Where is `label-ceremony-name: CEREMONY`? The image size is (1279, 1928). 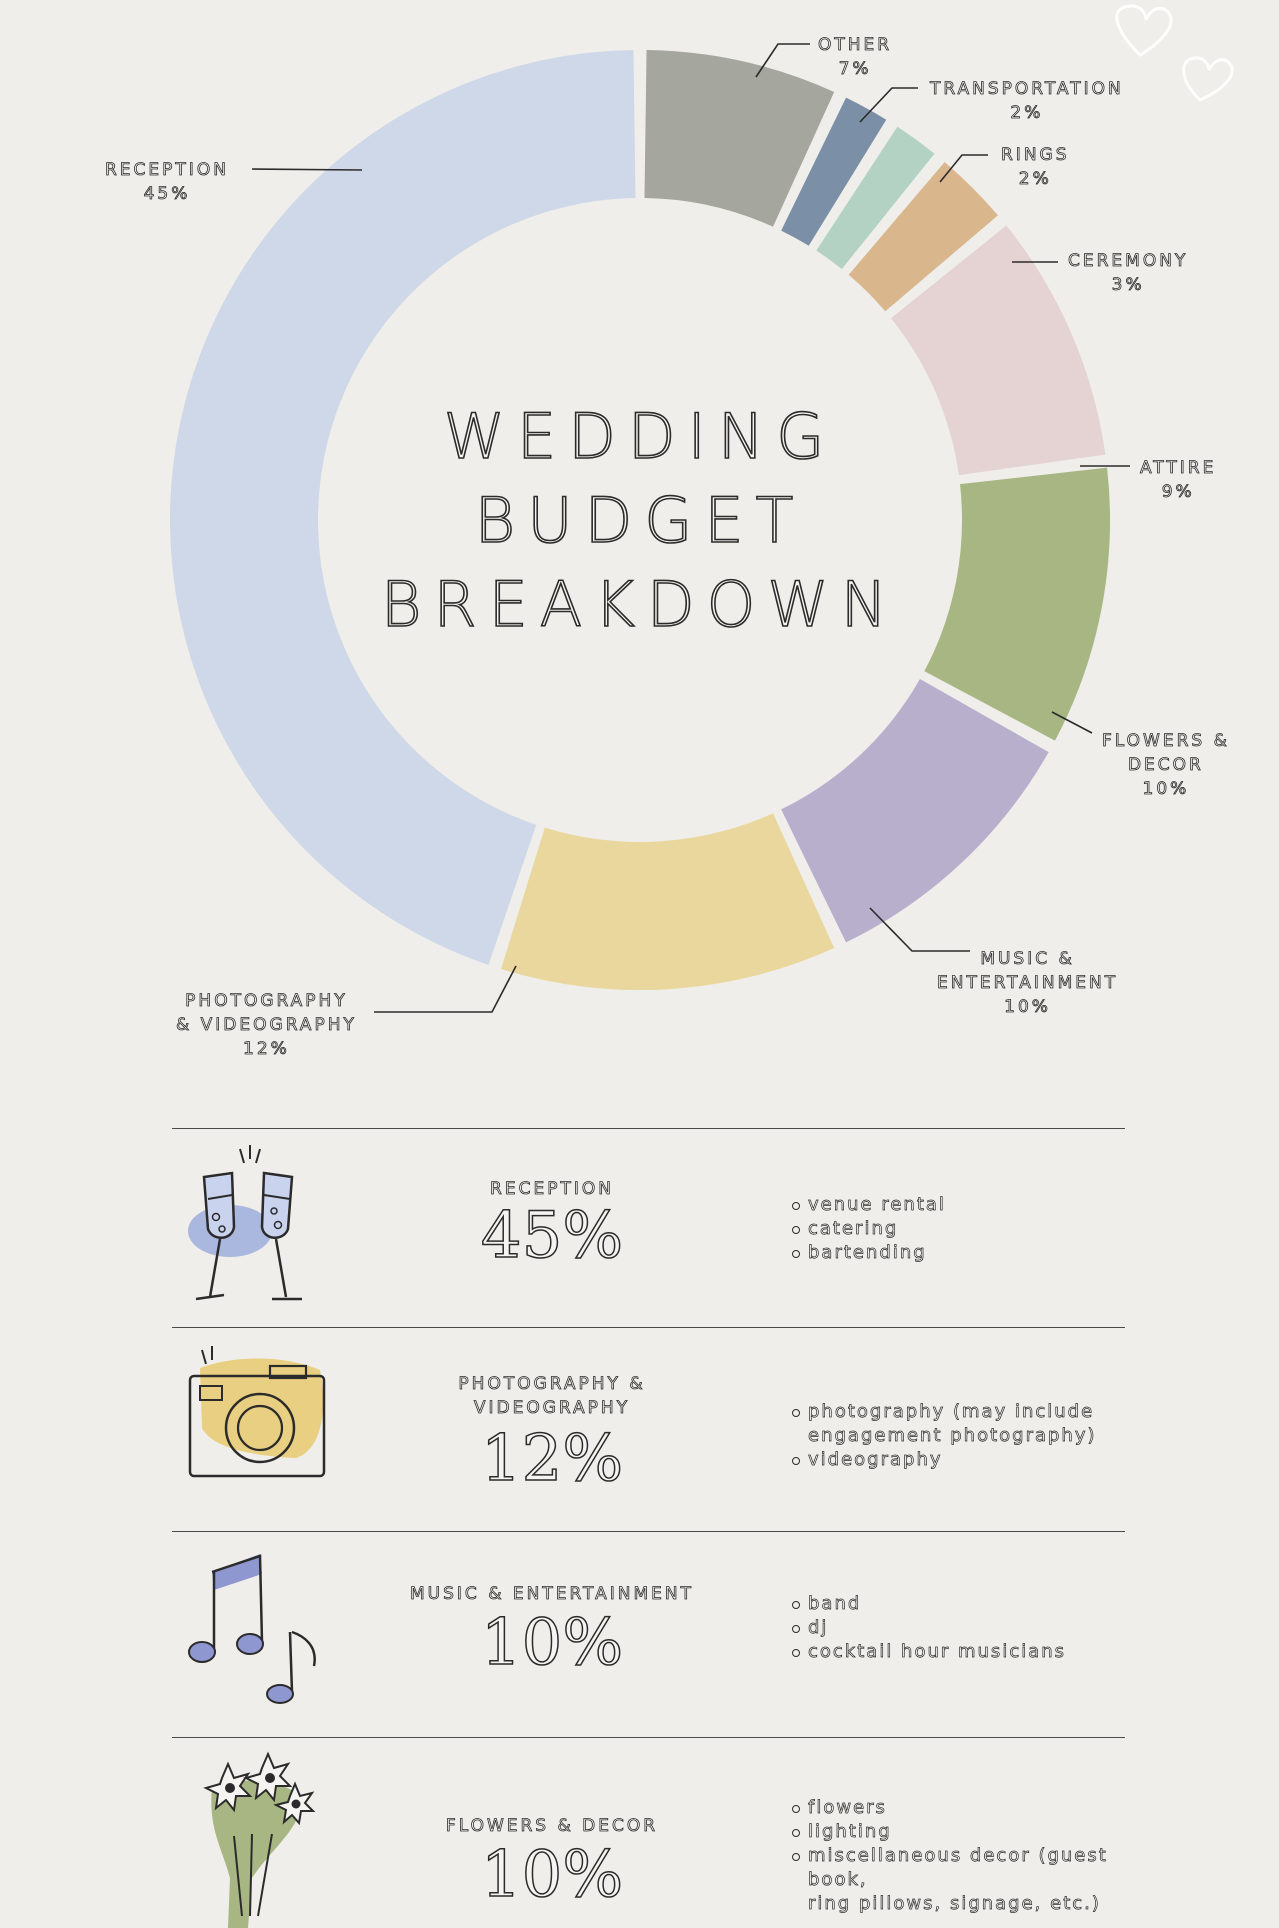 label-ceremony-name: CEREMONY is located at coordinates (1128, 261).